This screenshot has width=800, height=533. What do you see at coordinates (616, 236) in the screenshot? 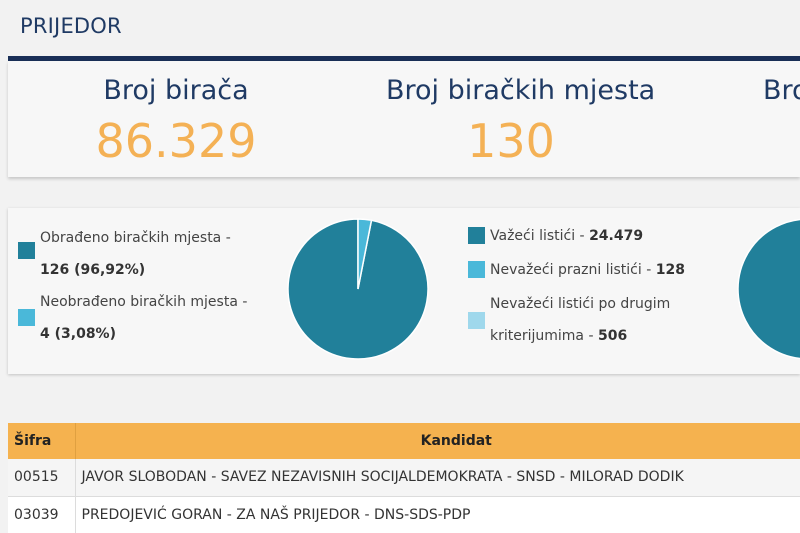
I see `legend-valid-value: 24.479` at bounding box center [616, 236].